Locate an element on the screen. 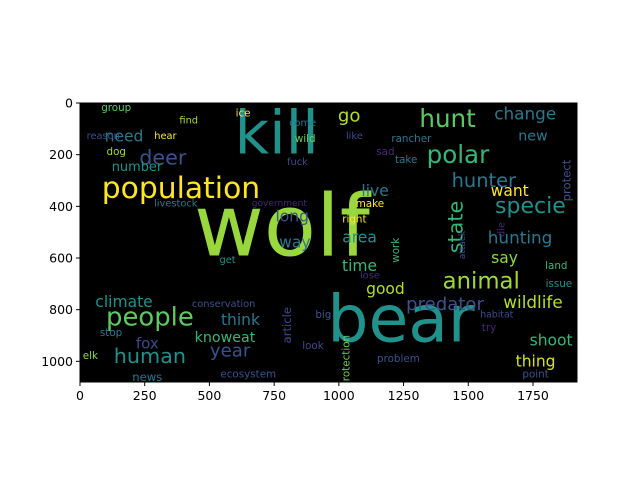  word-reason: reason is located at coordinates (103, 136).